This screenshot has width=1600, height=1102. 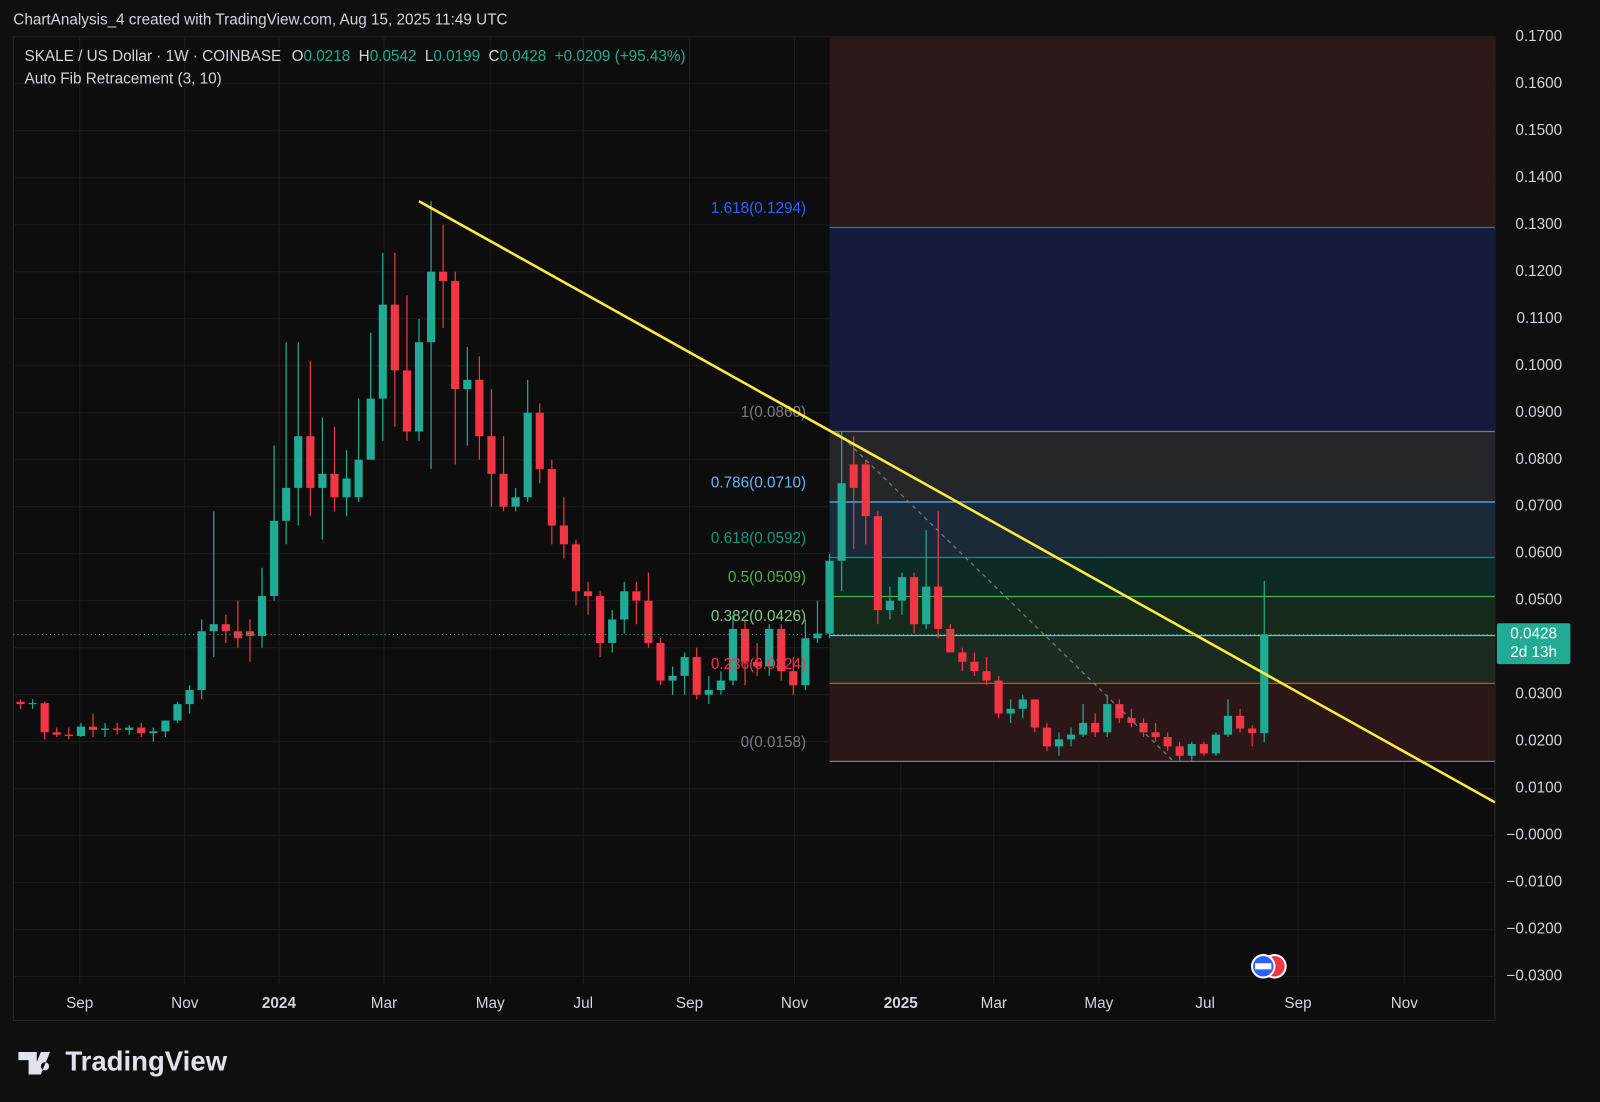 What do you see at coordinates (1538, 600) in the screenshot?
I see `y-tick-label: 0.0500` at bounding box center [1538, 600].